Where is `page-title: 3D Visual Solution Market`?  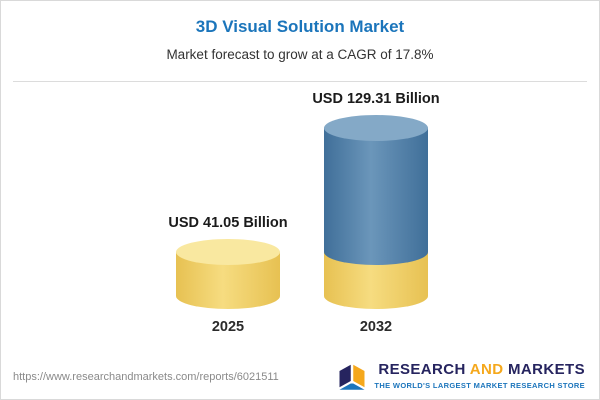 page-title: 3D Visual Solution Market is located at coordinates (300, 26).